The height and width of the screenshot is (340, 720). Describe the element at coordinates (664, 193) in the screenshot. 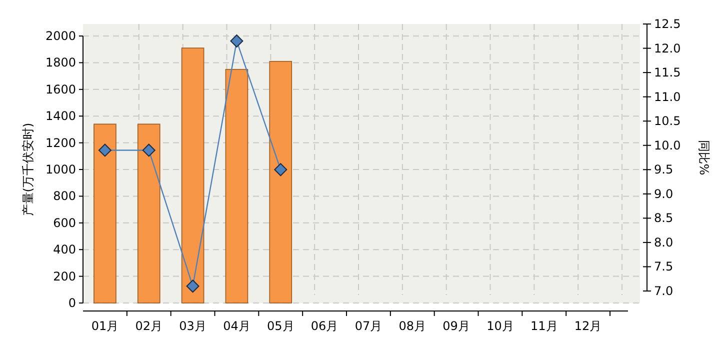

I see `y2-tick-label: 9.0` at that location.